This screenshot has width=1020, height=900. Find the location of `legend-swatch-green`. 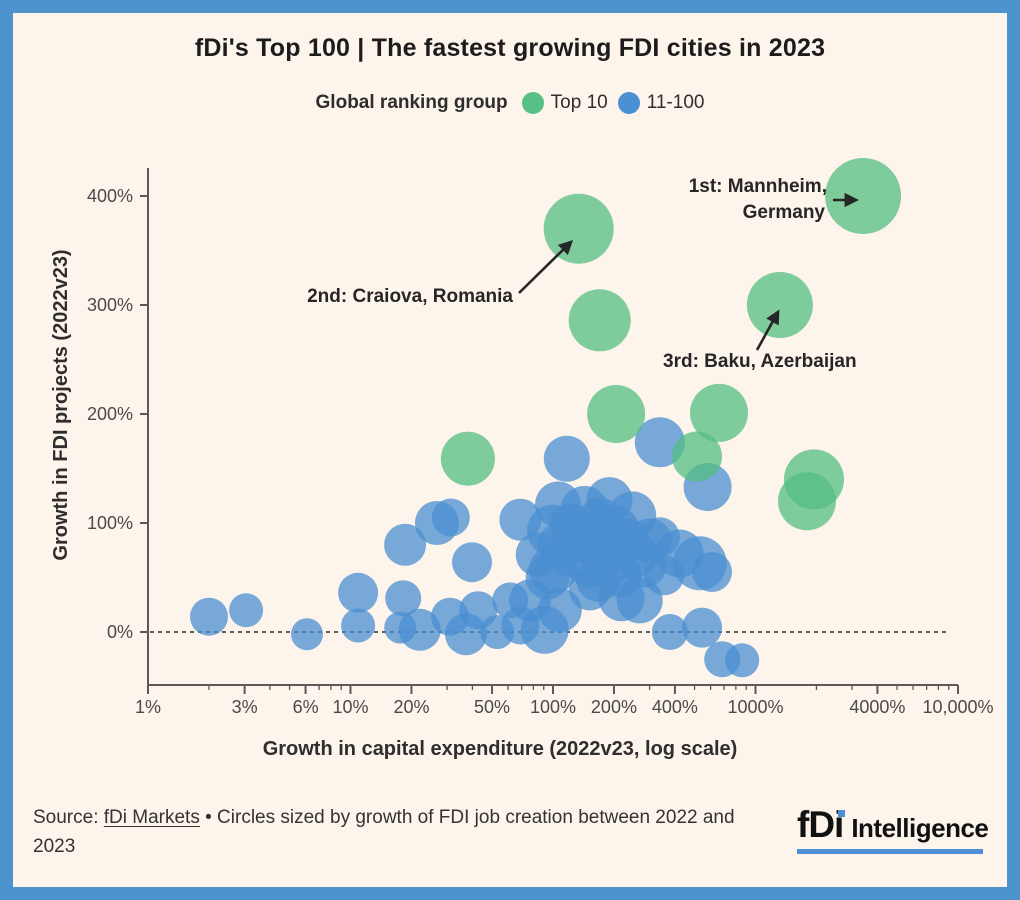

legend-swatch-green is located at coordinates (532, 103).